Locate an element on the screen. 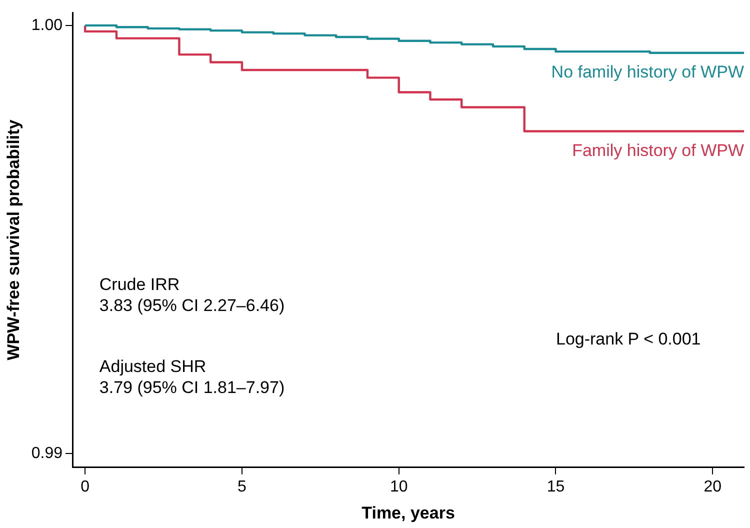 The image size is (750, 528). x-tick-label: 5 is located at coordinates (242, 487).